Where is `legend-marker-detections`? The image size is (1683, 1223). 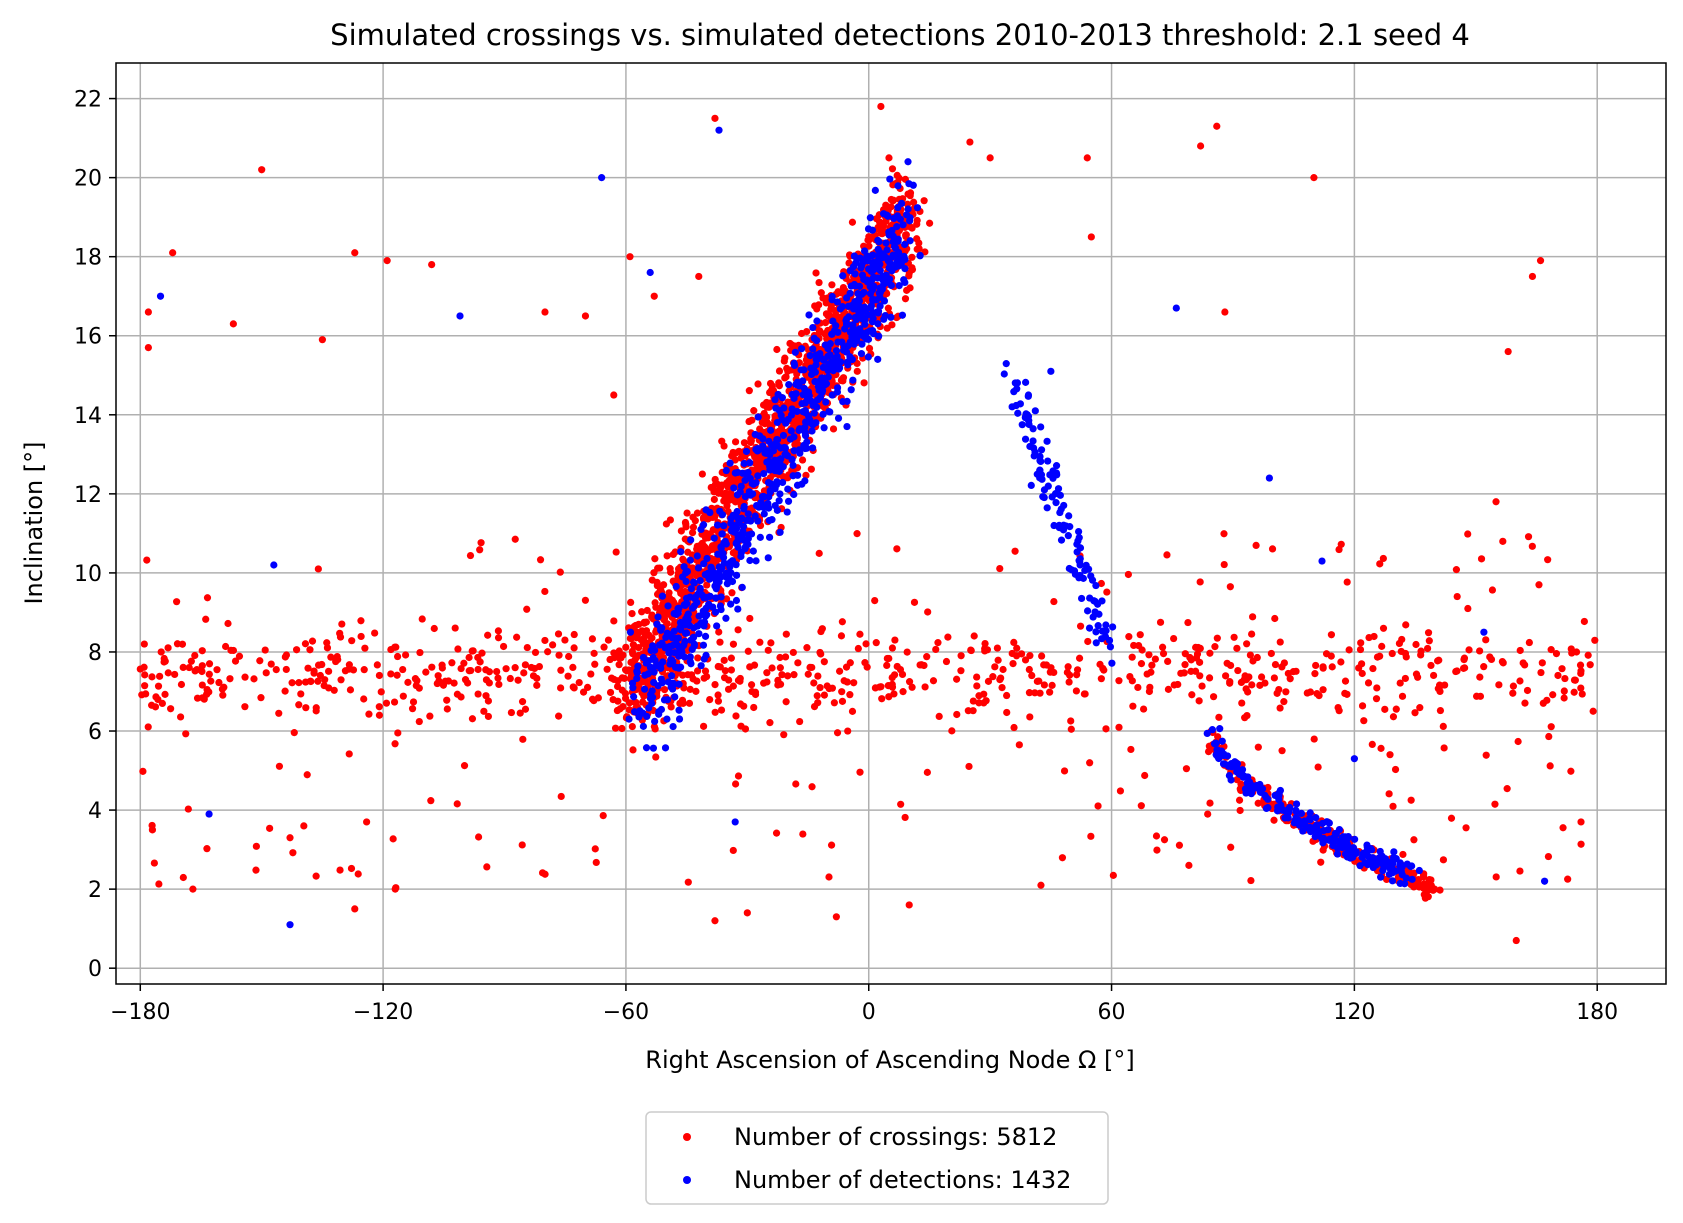 legend-marker-detections is located at coordinates (687, 1180).